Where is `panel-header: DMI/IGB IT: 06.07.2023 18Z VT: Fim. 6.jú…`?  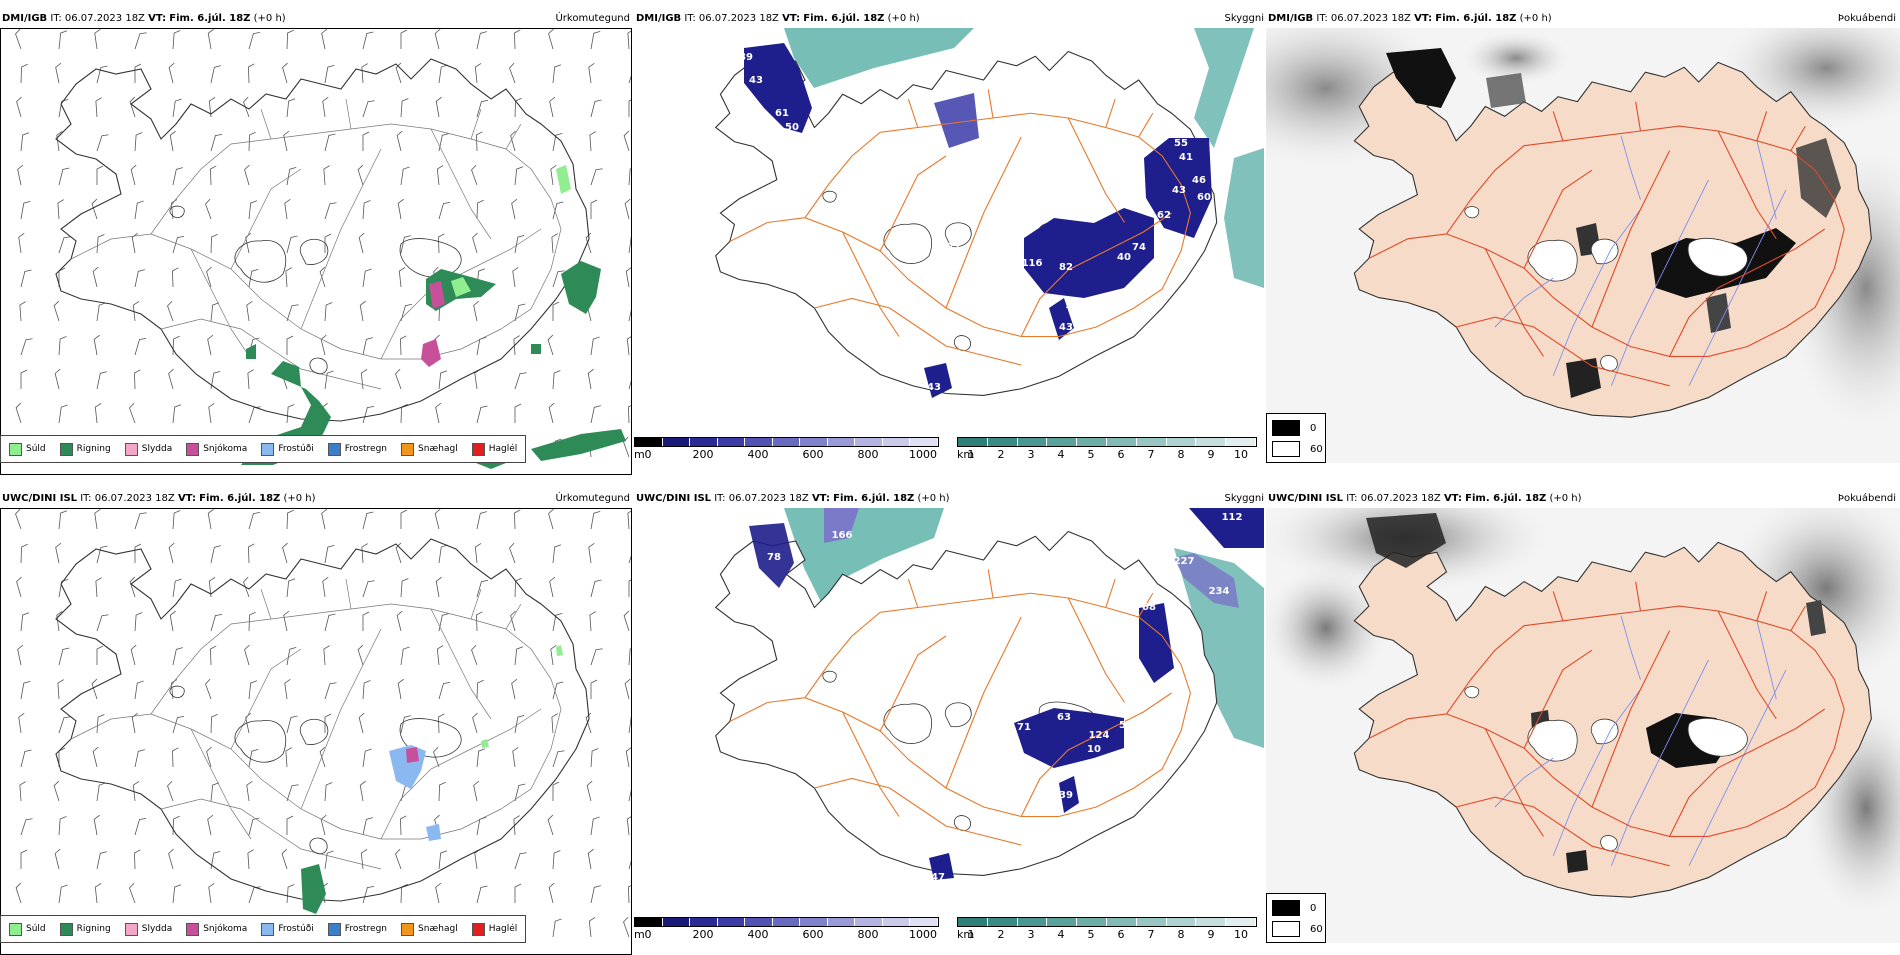 panel-header: DMI/IGB IT: 06.07.2023 18Z VT: Fim. 6.jú… is located at coordinates (316, 19).